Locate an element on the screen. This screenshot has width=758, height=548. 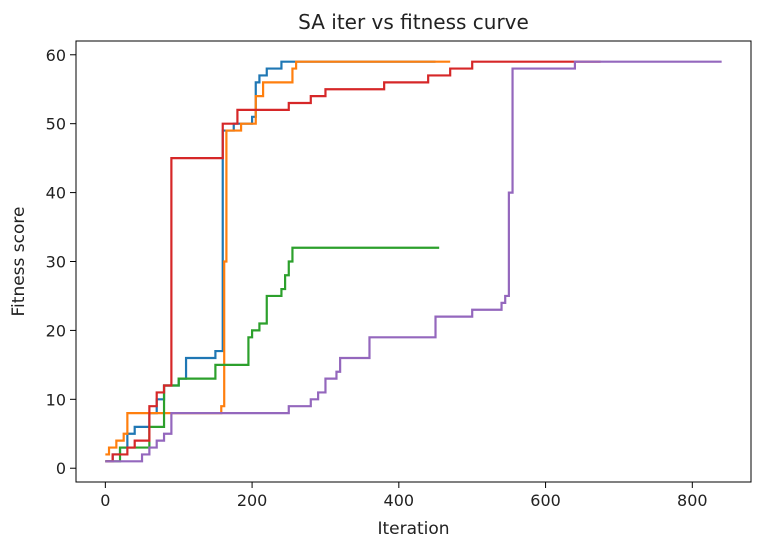
chart-title: SA iter vs fitness curve is located at coordinates (413, 22).